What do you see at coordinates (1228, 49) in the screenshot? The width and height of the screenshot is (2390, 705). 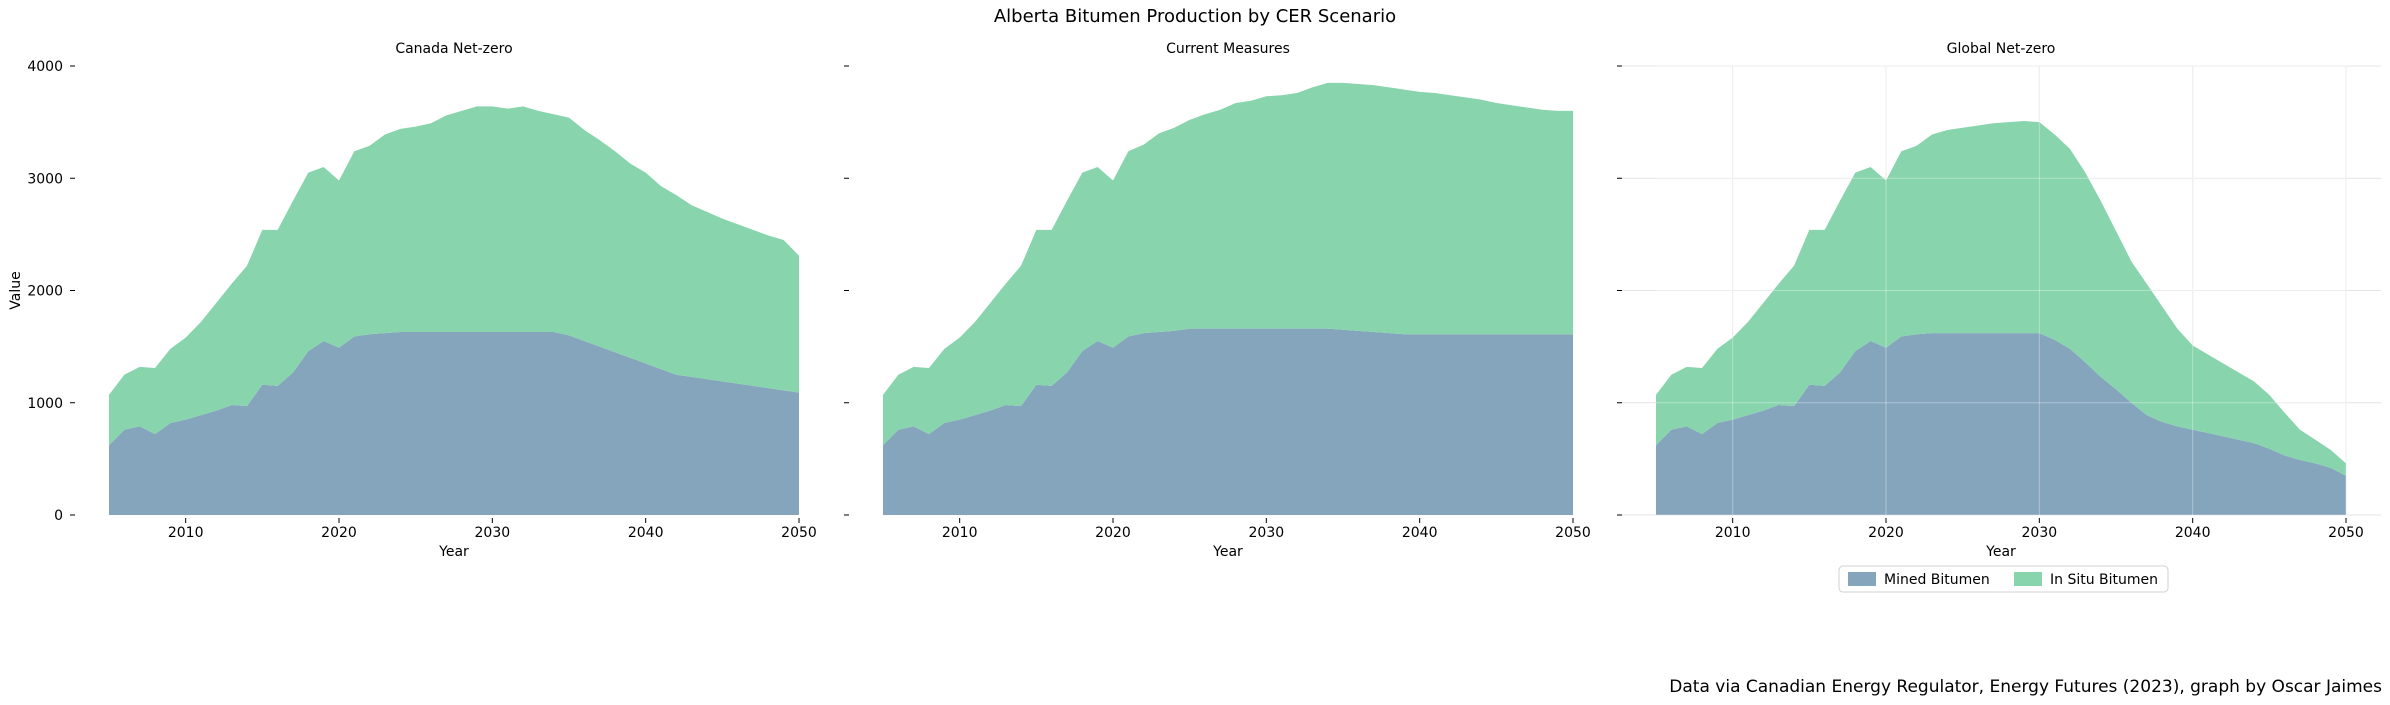 I see `panel-title: Current Measures` at bounding box center [1228, 49].